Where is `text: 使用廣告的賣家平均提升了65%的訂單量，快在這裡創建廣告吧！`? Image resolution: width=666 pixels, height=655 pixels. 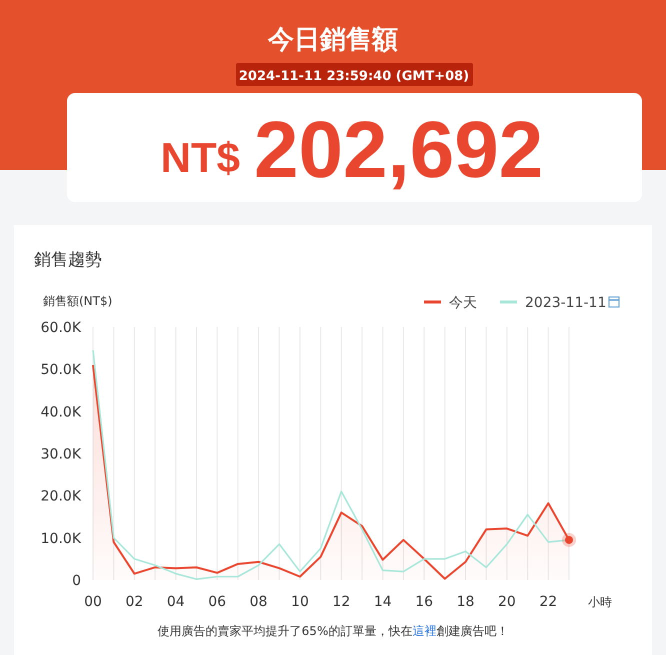
text: 使用廣告的賣家平均提升了65%的訂單量，快在這裡創建廣告吧！ is located at coordinates (333, 631).